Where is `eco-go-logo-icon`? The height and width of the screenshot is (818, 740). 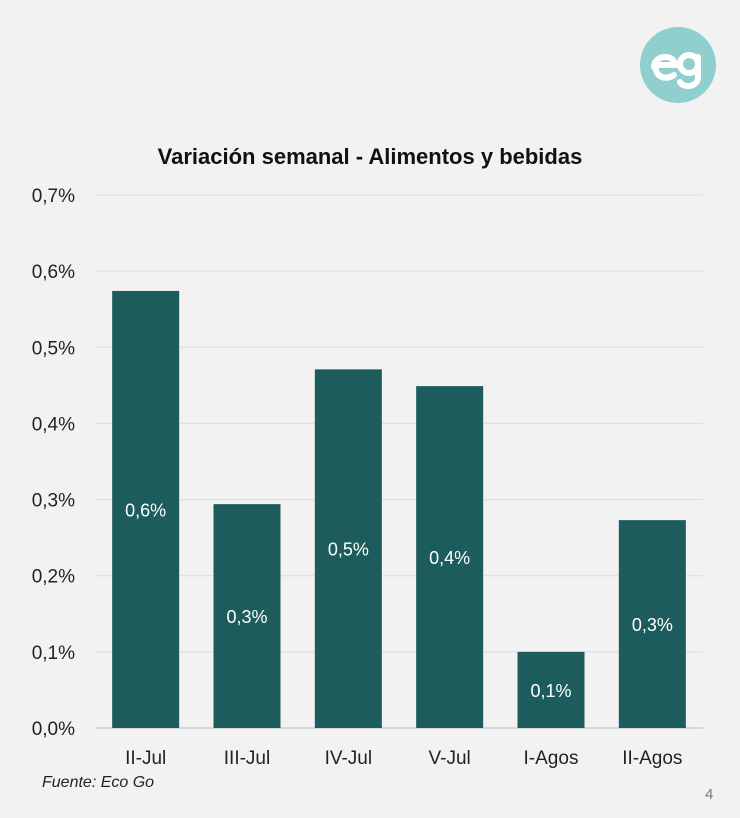
eco-go-logo-icon is located at coordinates (676, 71).